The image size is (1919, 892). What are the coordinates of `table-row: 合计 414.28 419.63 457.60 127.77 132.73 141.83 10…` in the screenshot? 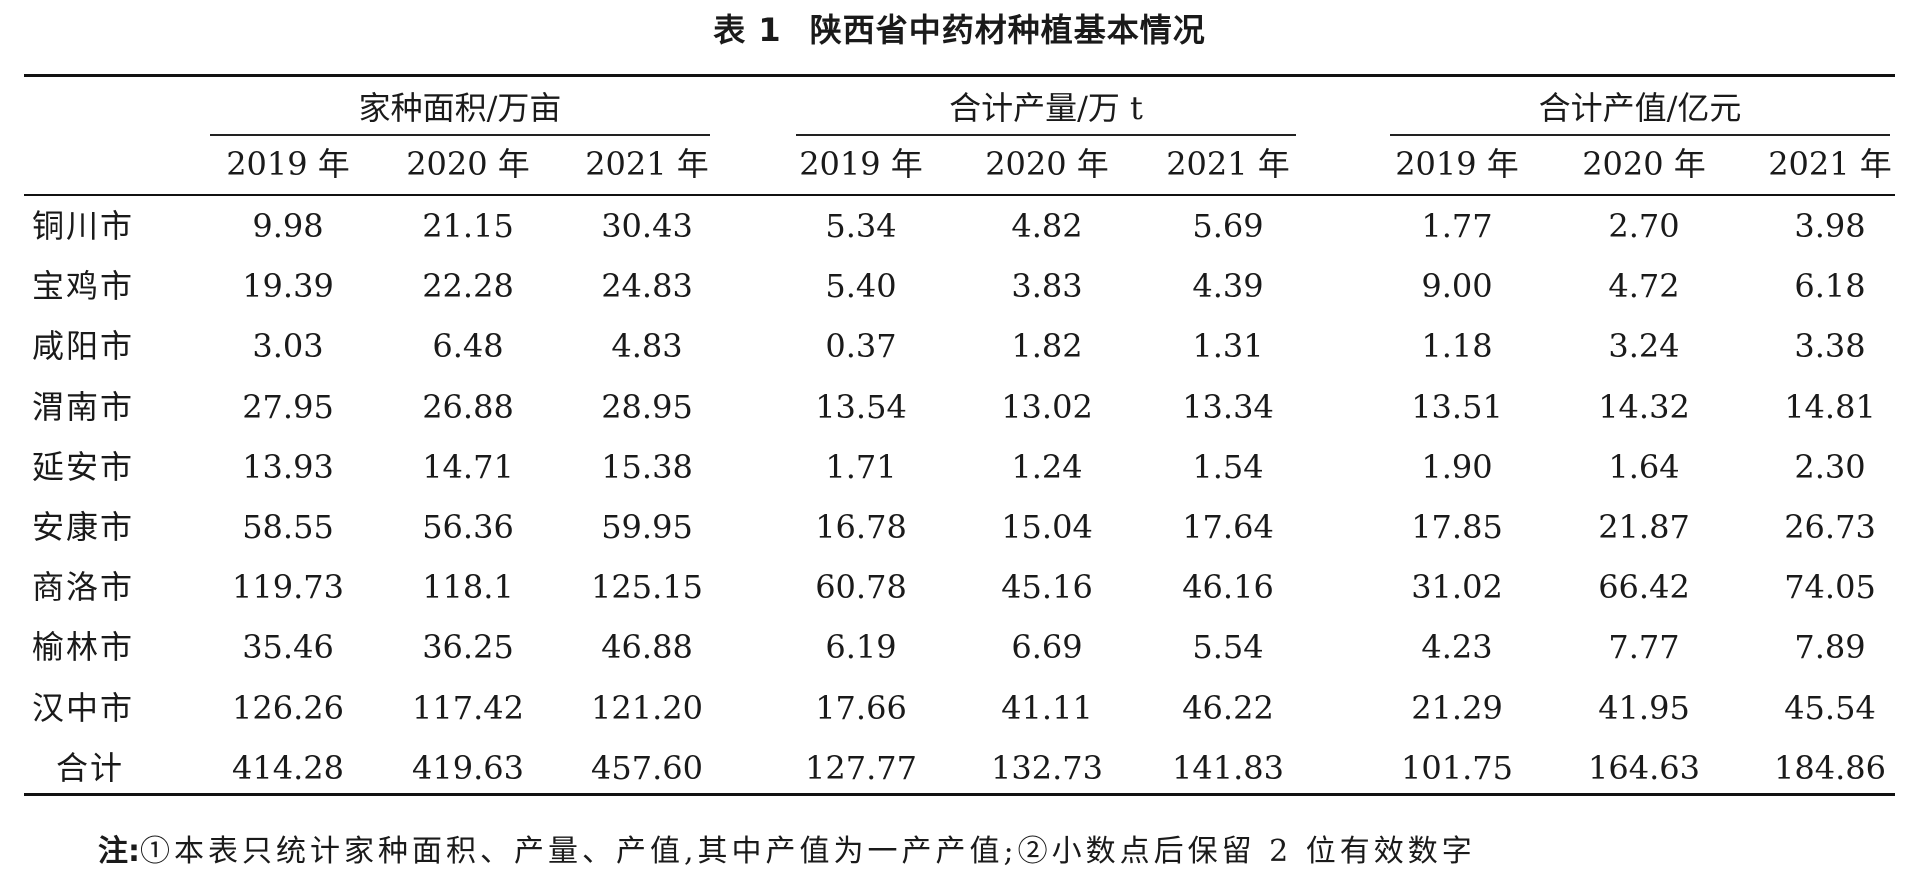 It's located at (959, 768).